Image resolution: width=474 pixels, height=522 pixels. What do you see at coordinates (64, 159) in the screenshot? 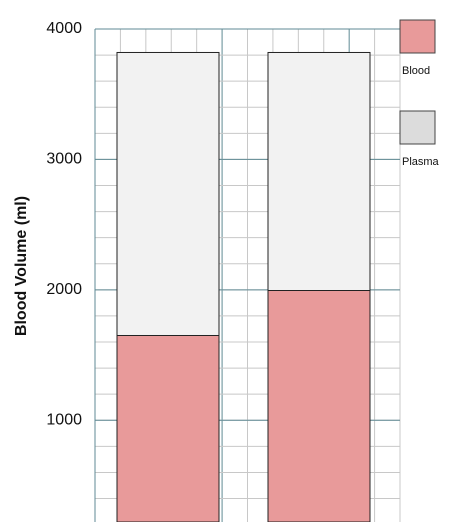
I see `y-tick-label: 3000` at bounding box center [64, 159].